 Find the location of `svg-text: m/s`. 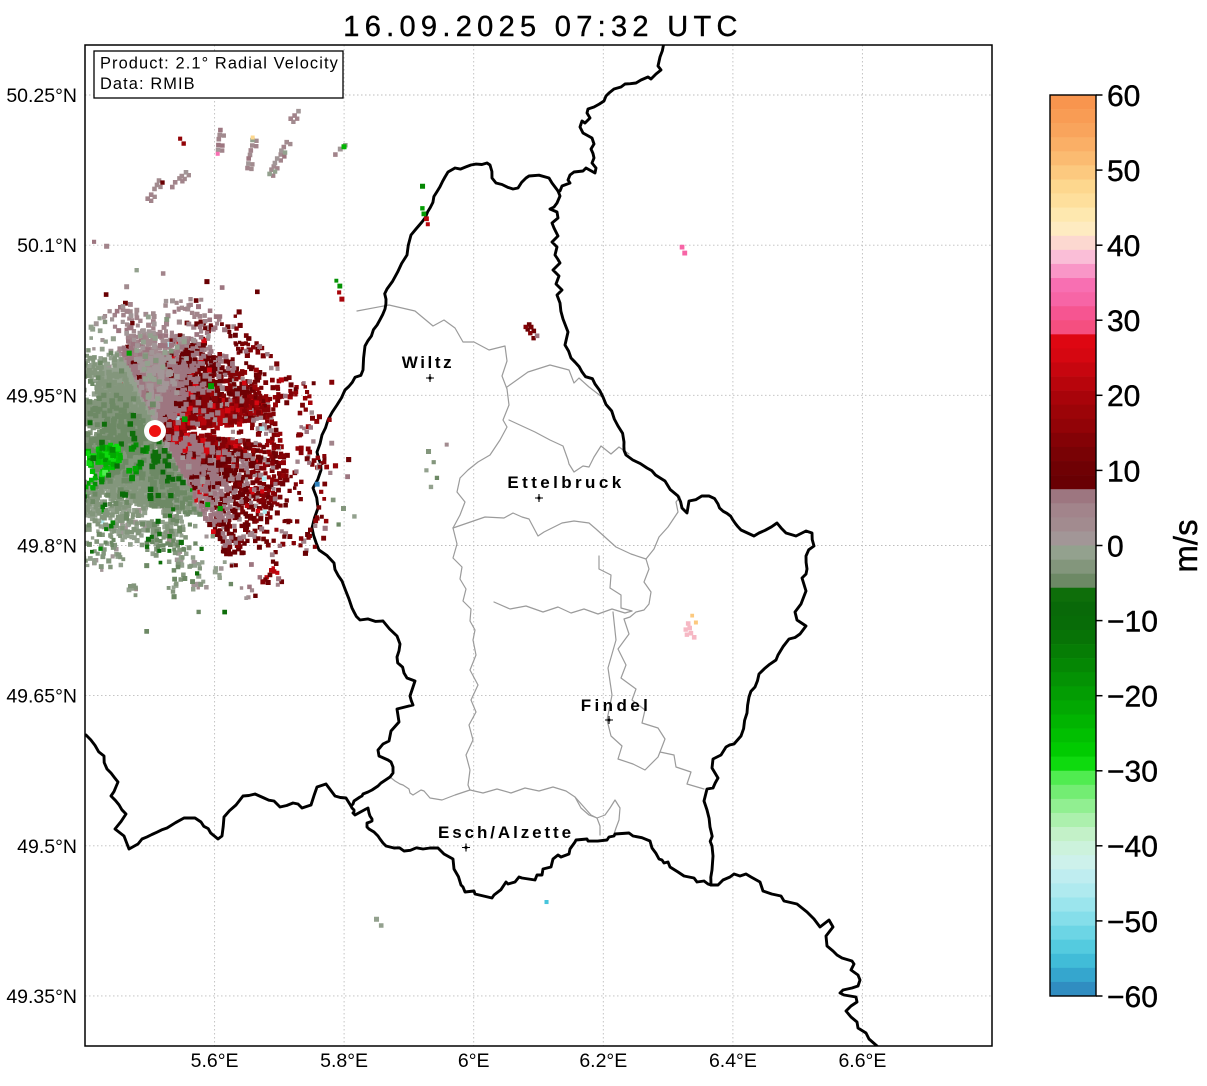

svg-text: m/s is located at coordinates (1185, 545).